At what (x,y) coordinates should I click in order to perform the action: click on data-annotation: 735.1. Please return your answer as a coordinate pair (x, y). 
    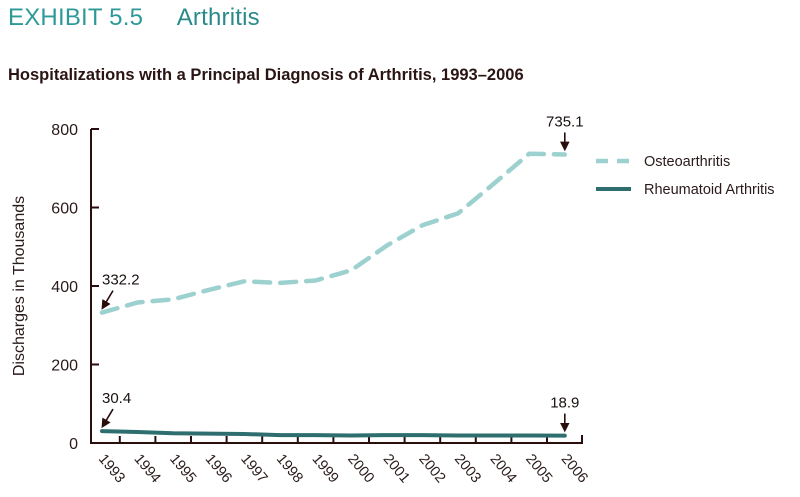
    Looking at the image, I should click on (565, 121).